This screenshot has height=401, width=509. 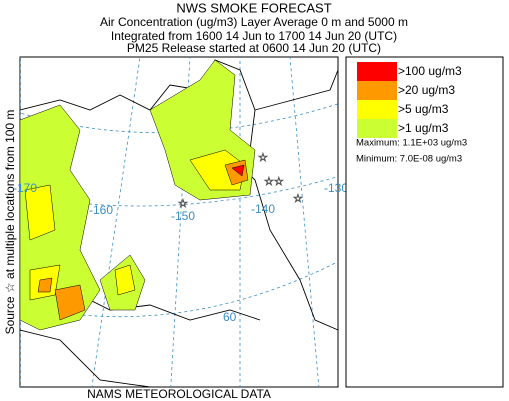 I want to click on legend-maximum: Maximum: 1.1E+03 ug/m3, so click(x=411, y=143).